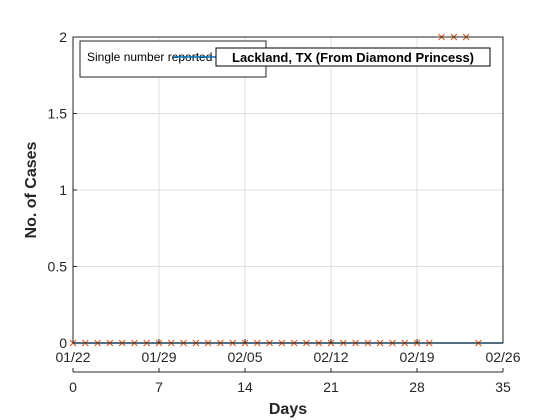  I want to click on y-axis-ticks: 0 0.5 1 1.5 2, so click(62, 190).